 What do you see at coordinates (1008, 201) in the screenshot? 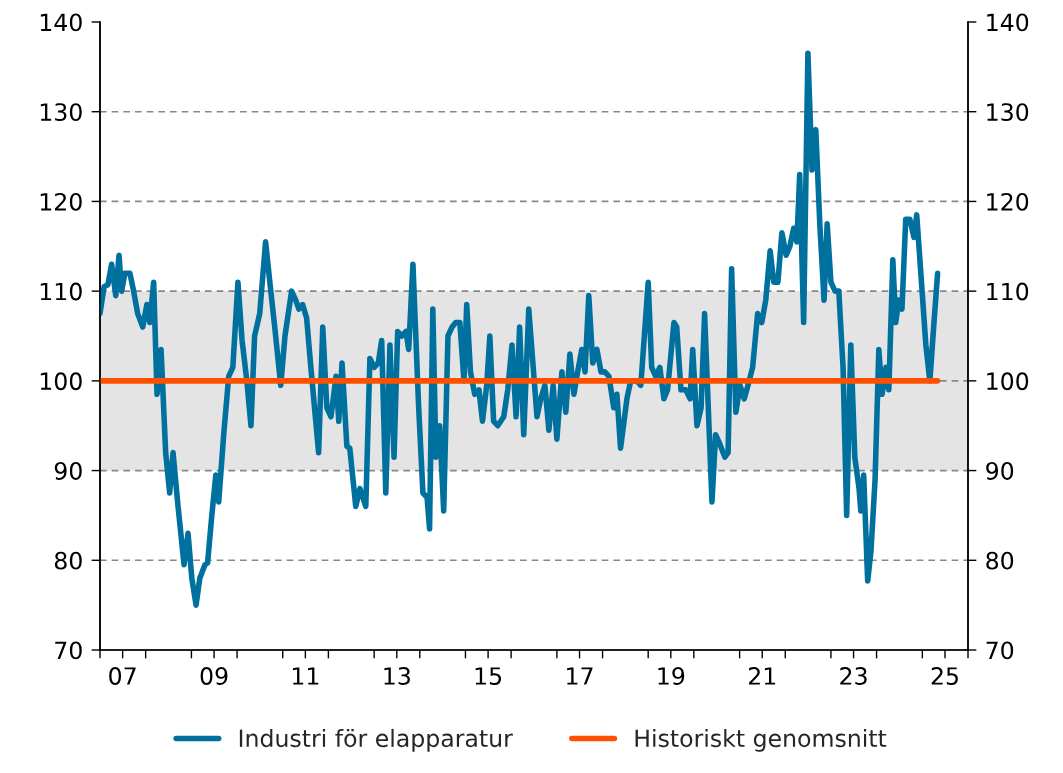
I see `y2-tick-label: 120` at bounding box center [1008, 201].